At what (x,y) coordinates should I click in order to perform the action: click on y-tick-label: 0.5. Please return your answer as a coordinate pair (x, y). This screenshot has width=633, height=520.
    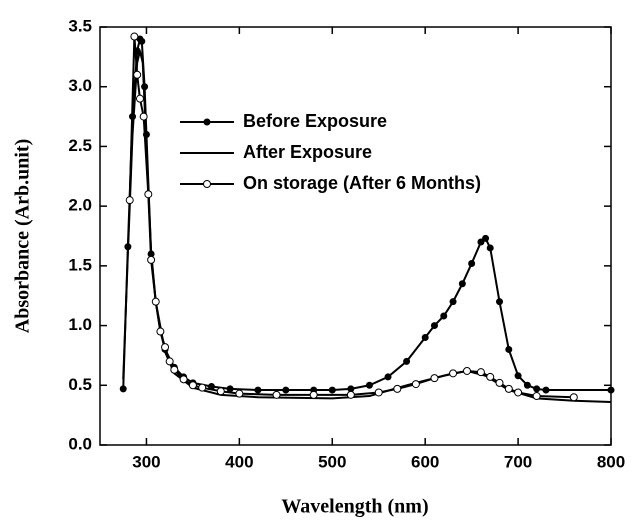
    Looking at the image, I should click on (80, 384).